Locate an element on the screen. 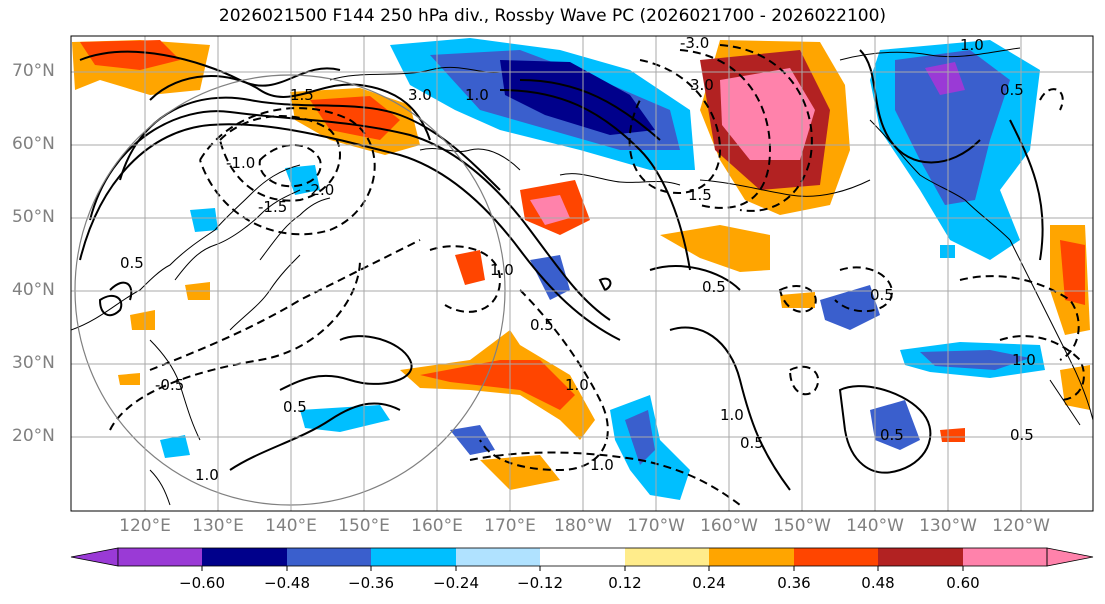 Image resolution: width=1105 pixels, height=604 pixels. colorbar is located at coordinates (582, 559).